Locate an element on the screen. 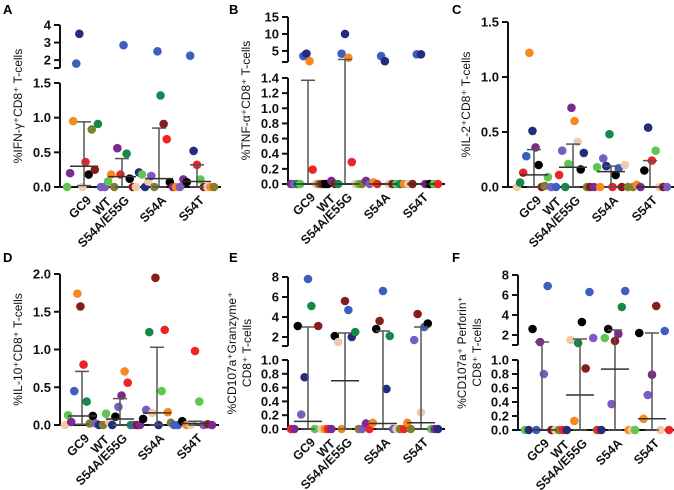 The height and width of the screenshot is (490, 674). x-tick-label: S54T is located at coordinates (415, 205).